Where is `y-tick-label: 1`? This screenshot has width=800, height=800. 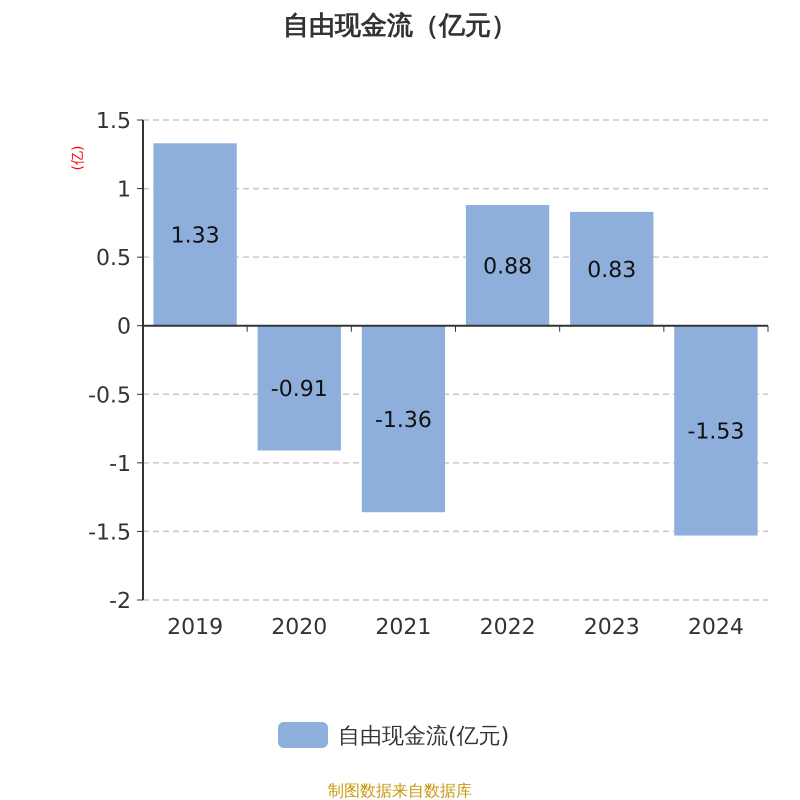
y-tick-label: 1 is located at coordinates (124, 190).